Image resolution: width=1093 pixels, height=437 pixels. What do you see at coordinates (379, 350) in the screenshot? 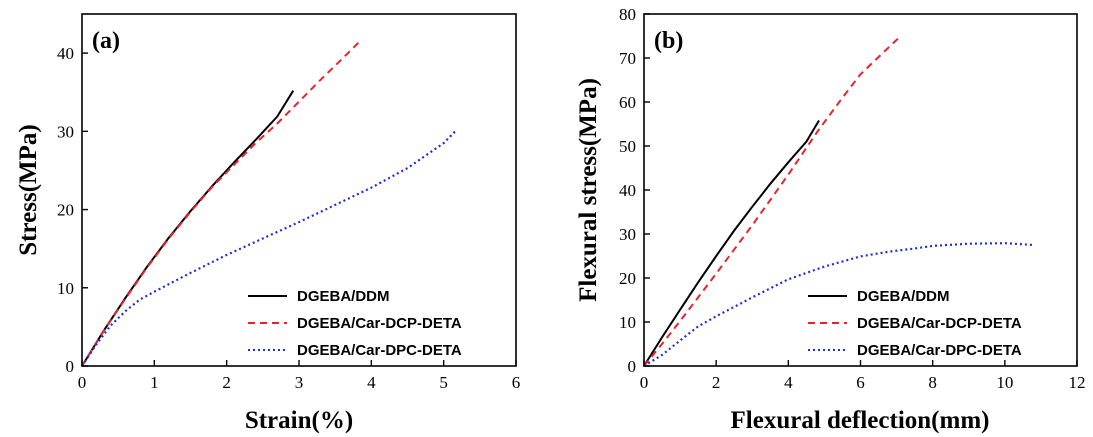
I see `legend-text-a-2: DGEBA/Car-DPC-DETA` at bounding box center [379, 350].